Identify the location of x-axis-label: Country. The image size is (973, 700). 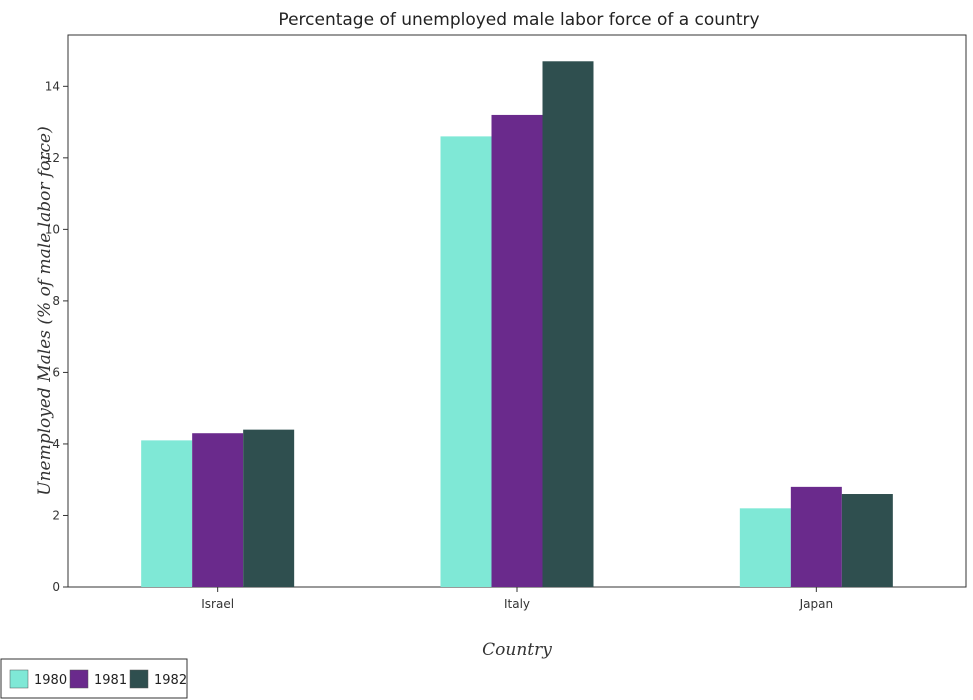
(517, 650).